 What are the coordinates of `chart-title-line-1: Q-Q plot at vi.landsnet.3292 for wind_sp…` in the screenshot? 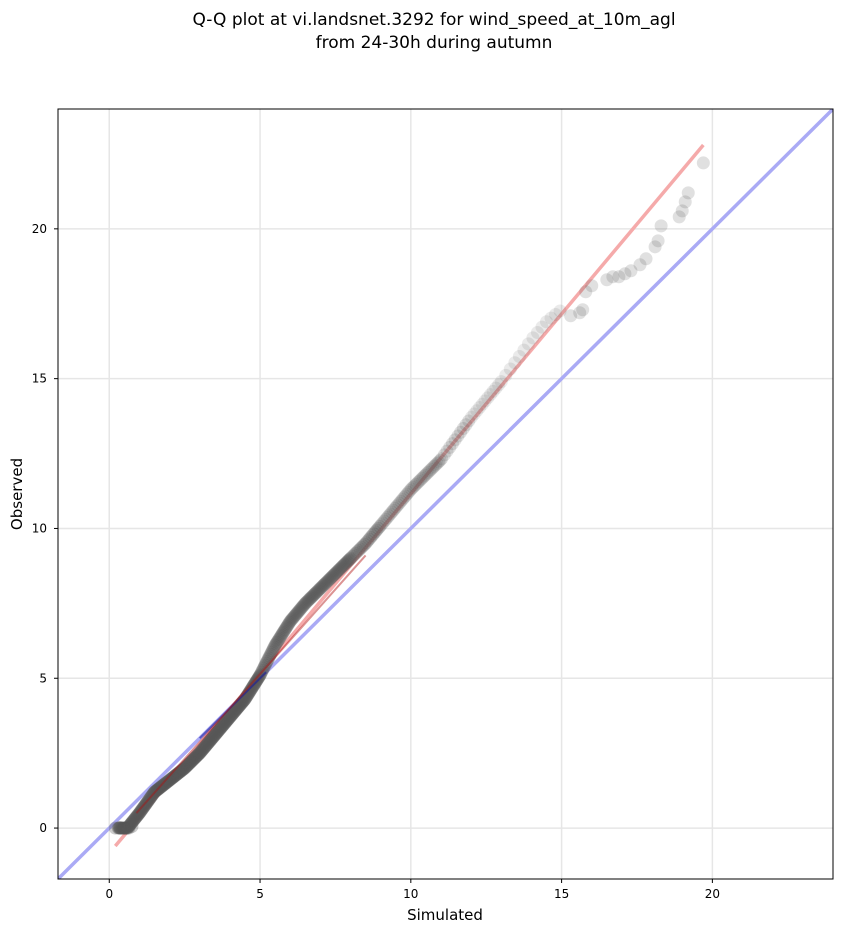 It's located at (433, 20).